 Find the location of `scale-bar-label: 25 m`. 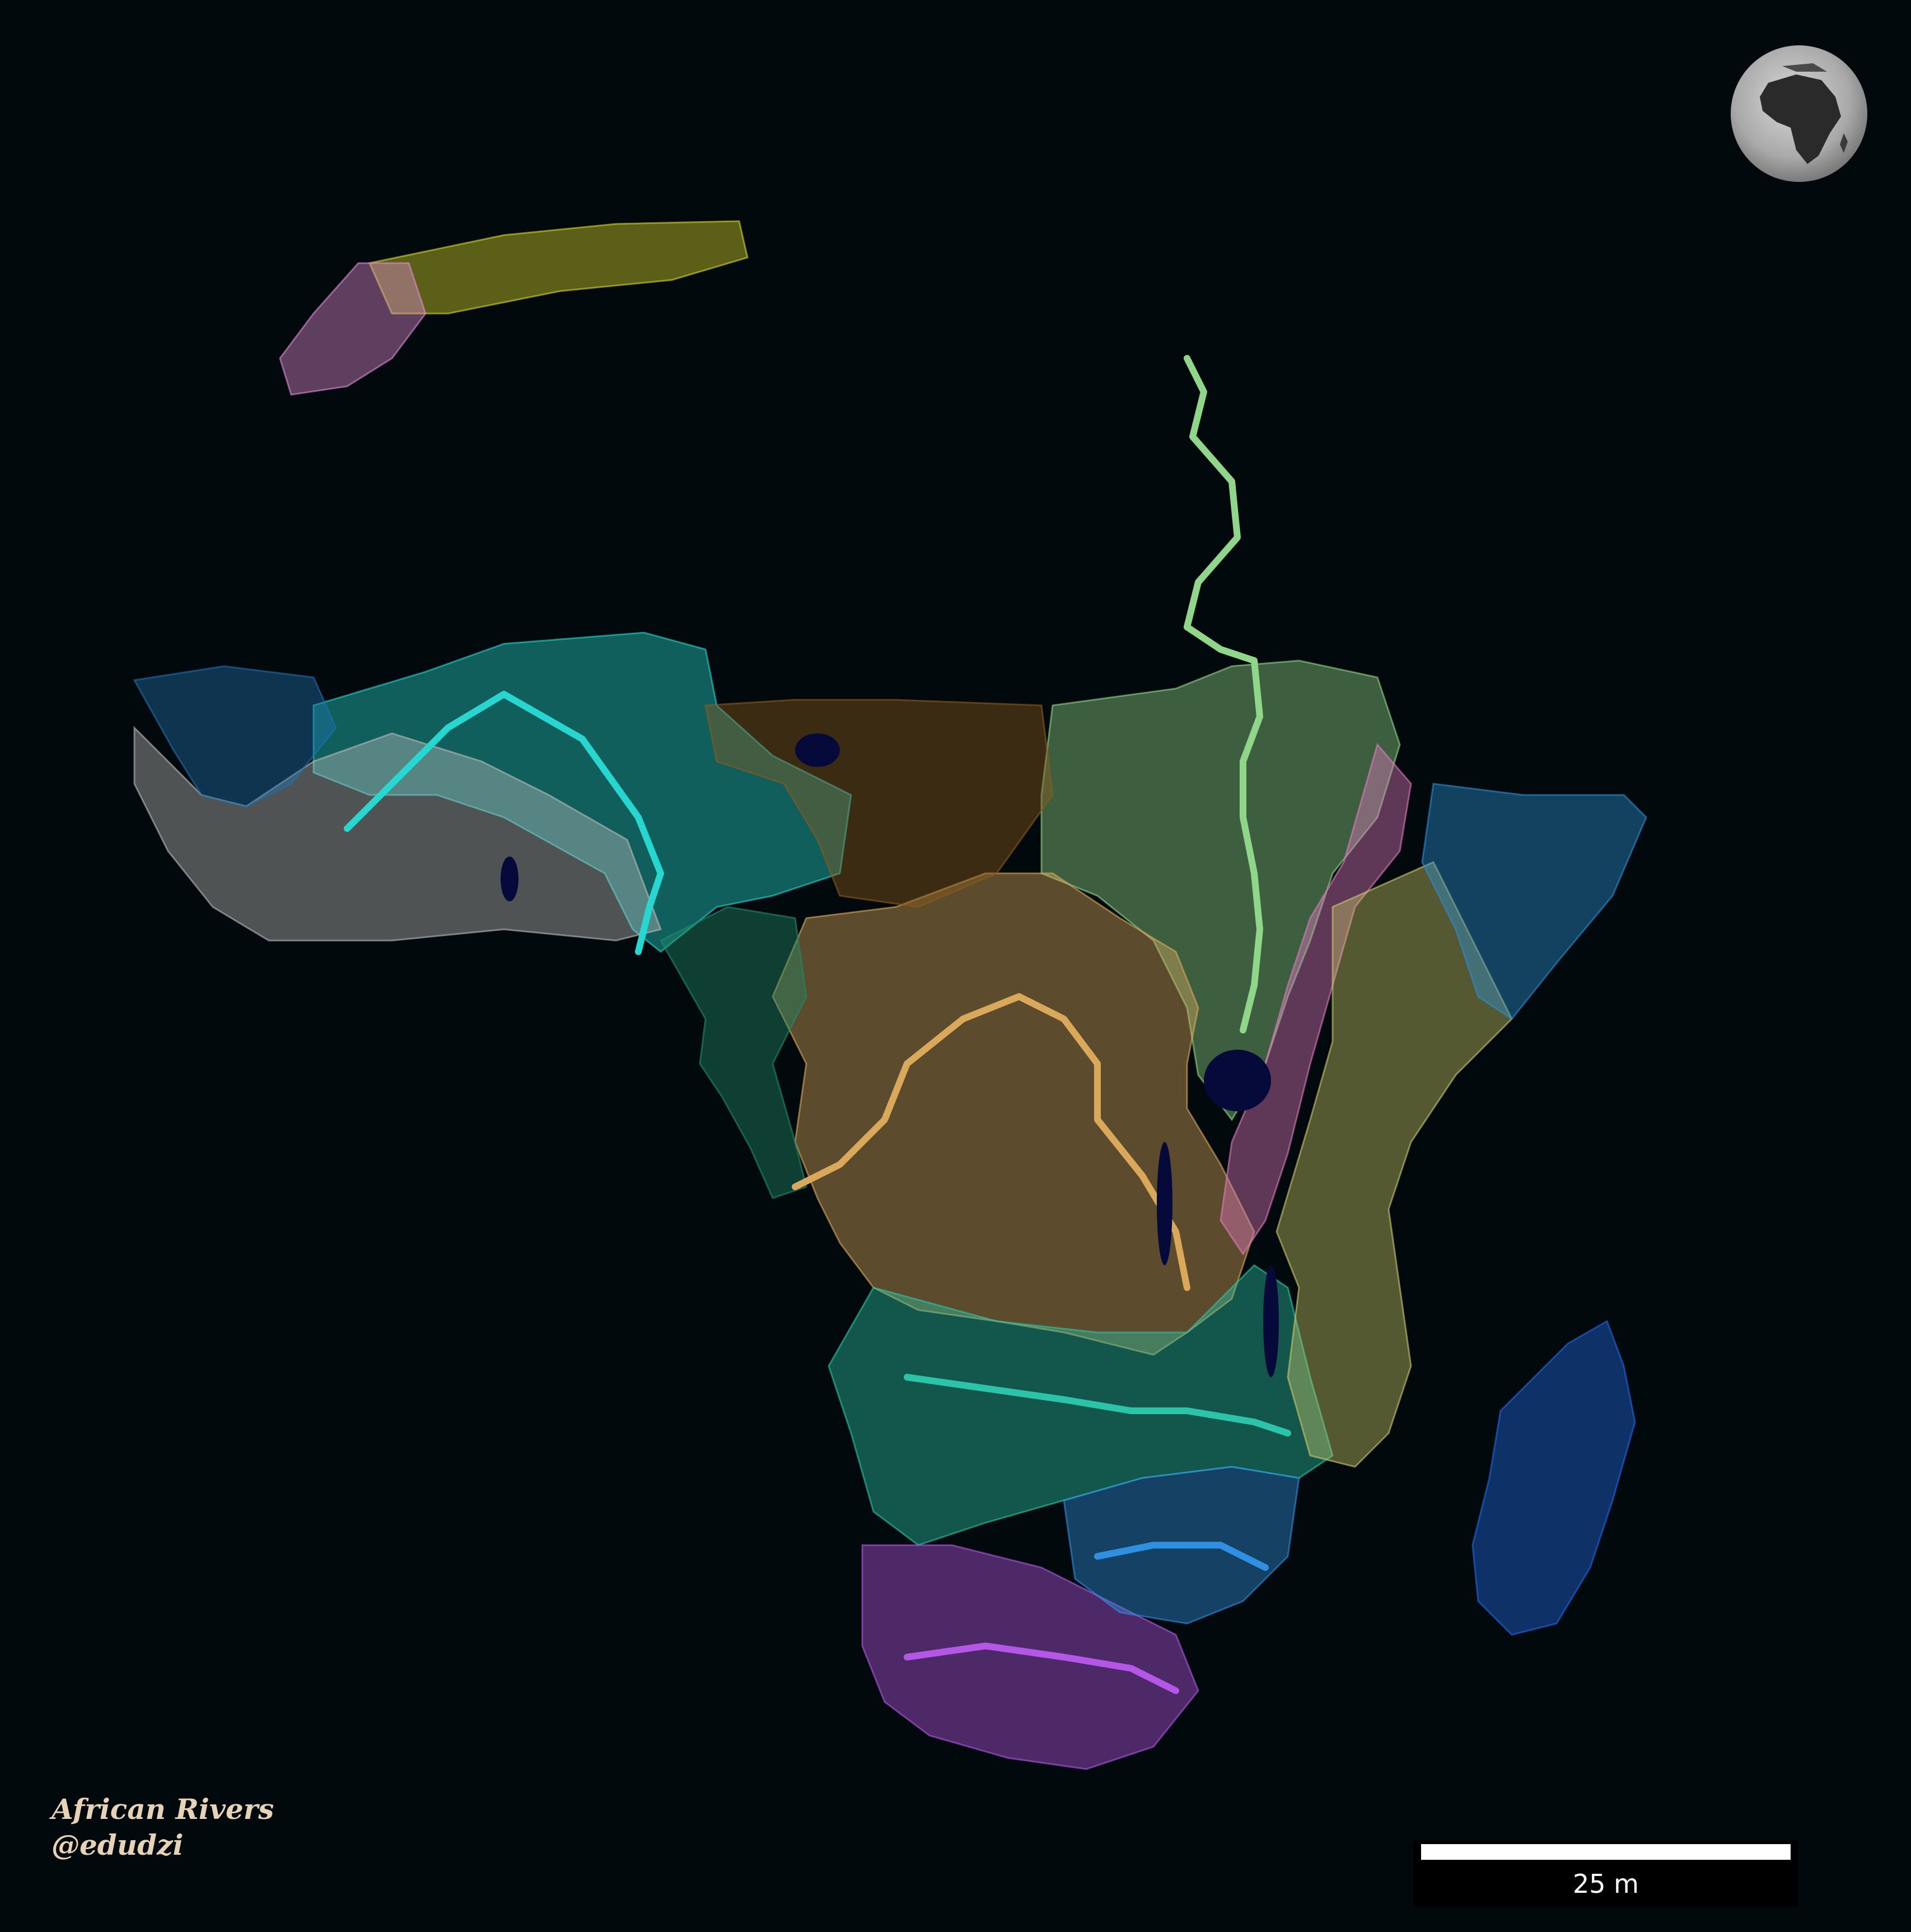

scale-bar-label: 25 m is located at coordinates (1606, 1884).